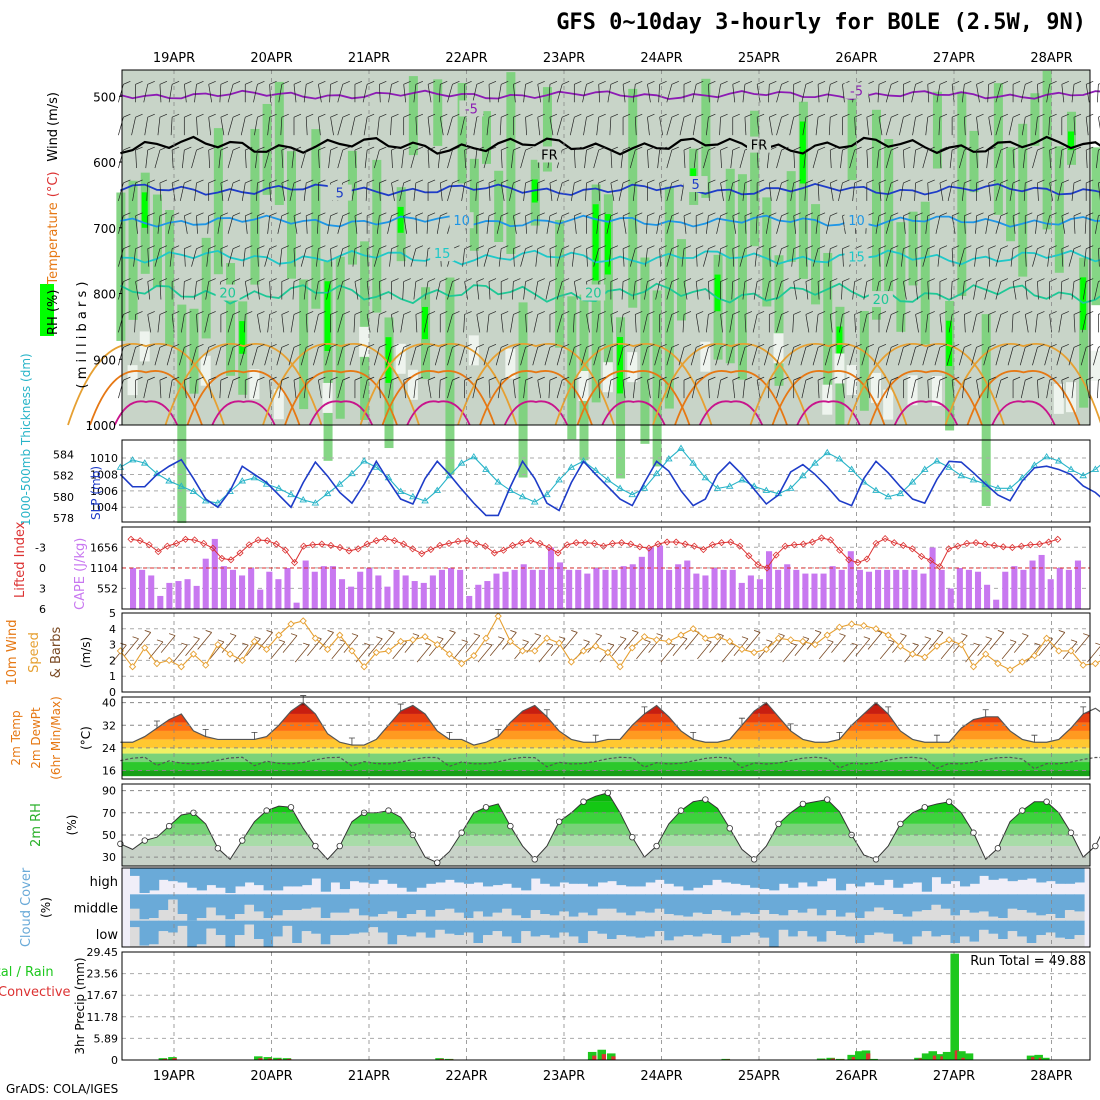  I want to click on wind-barb-10m, so click(680, 646).